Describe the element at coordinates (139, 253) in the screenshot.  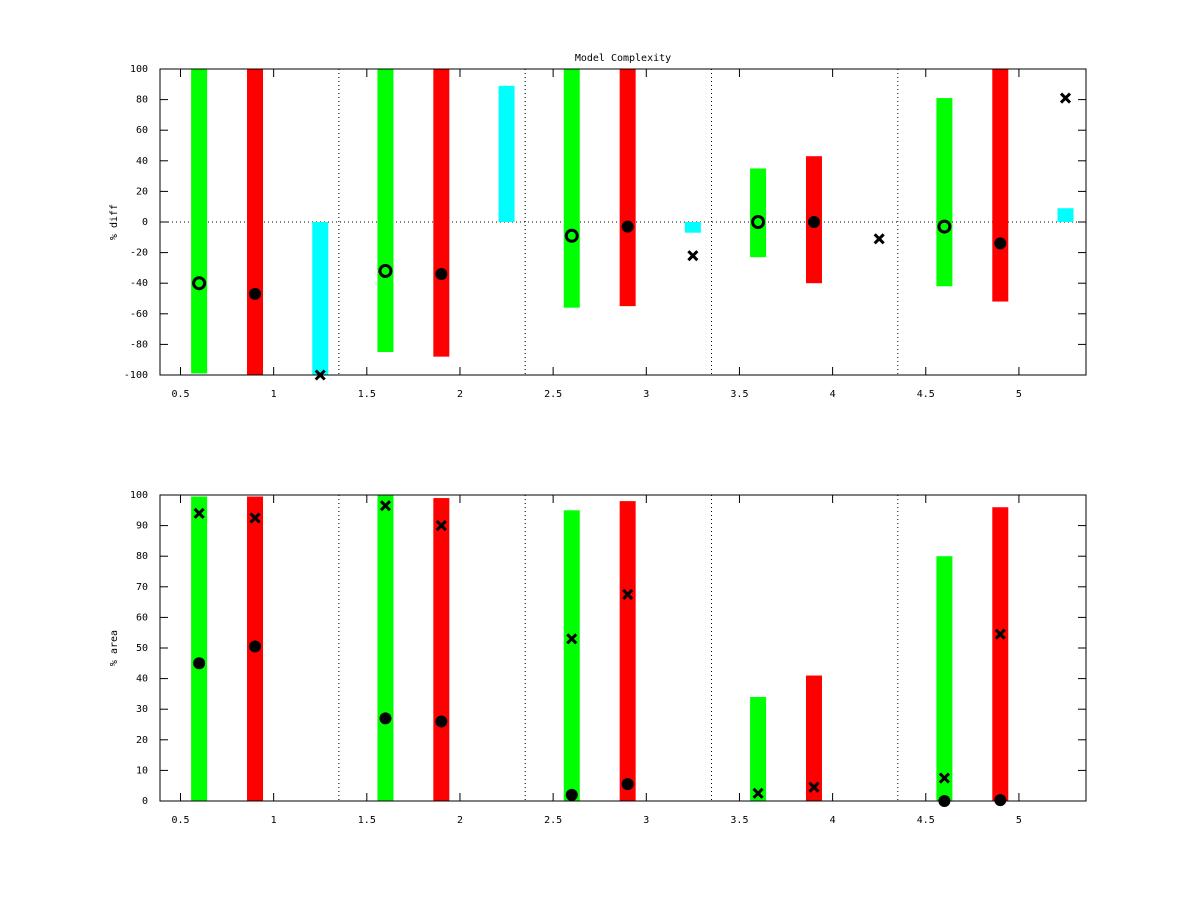
I see `y-tick-label: -20` at that location.